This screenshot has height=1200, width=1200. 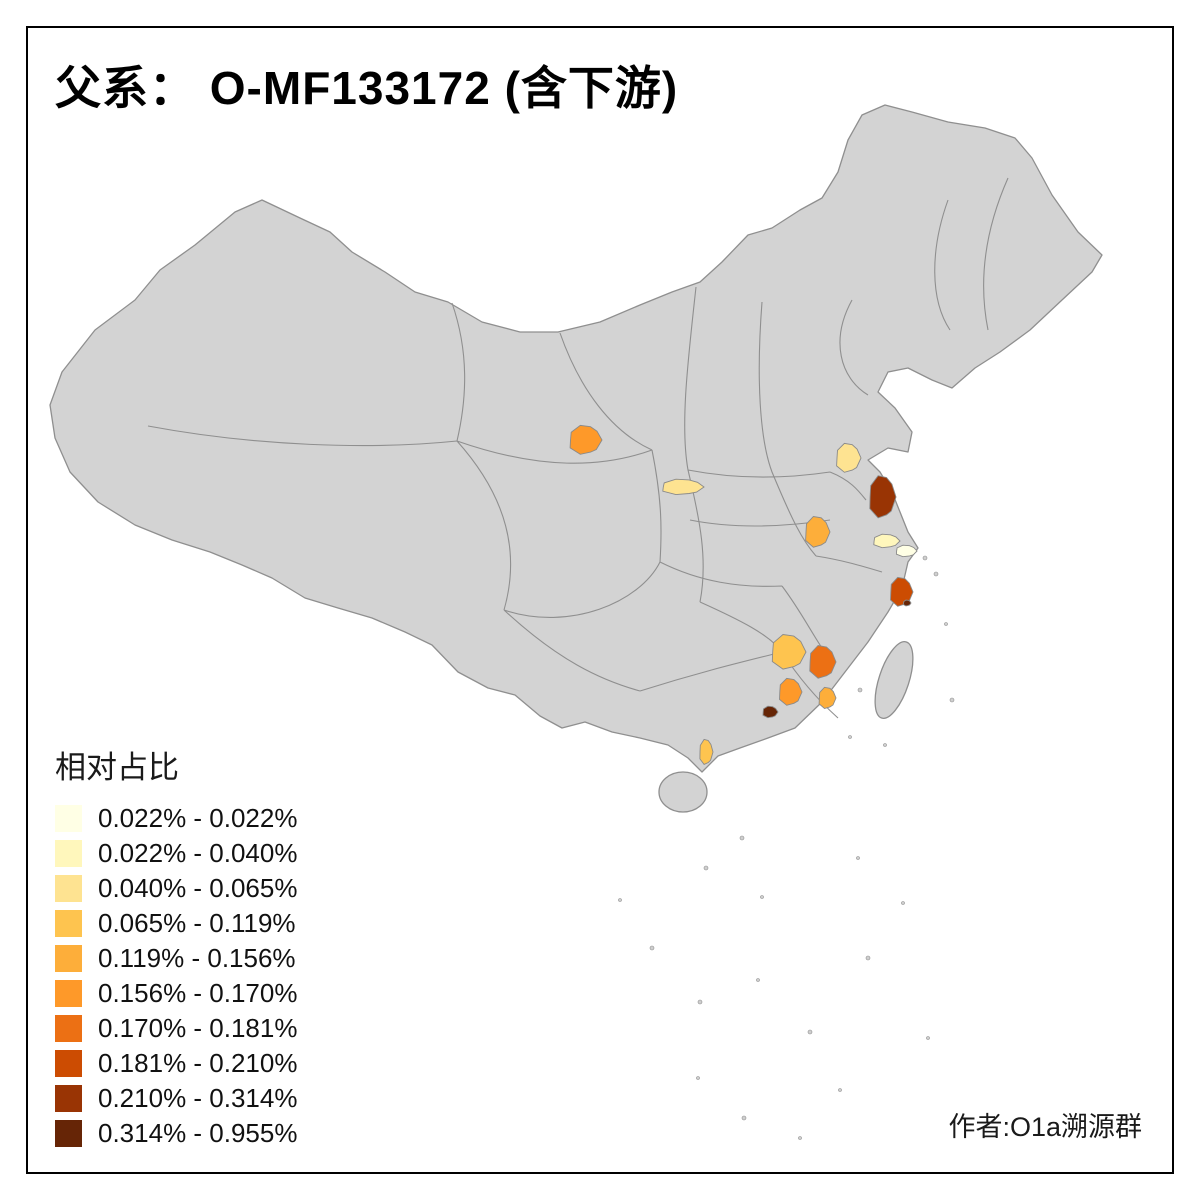 I want to click on legend-item: 0.119% - 0.156%, so click(x=176, y=958).